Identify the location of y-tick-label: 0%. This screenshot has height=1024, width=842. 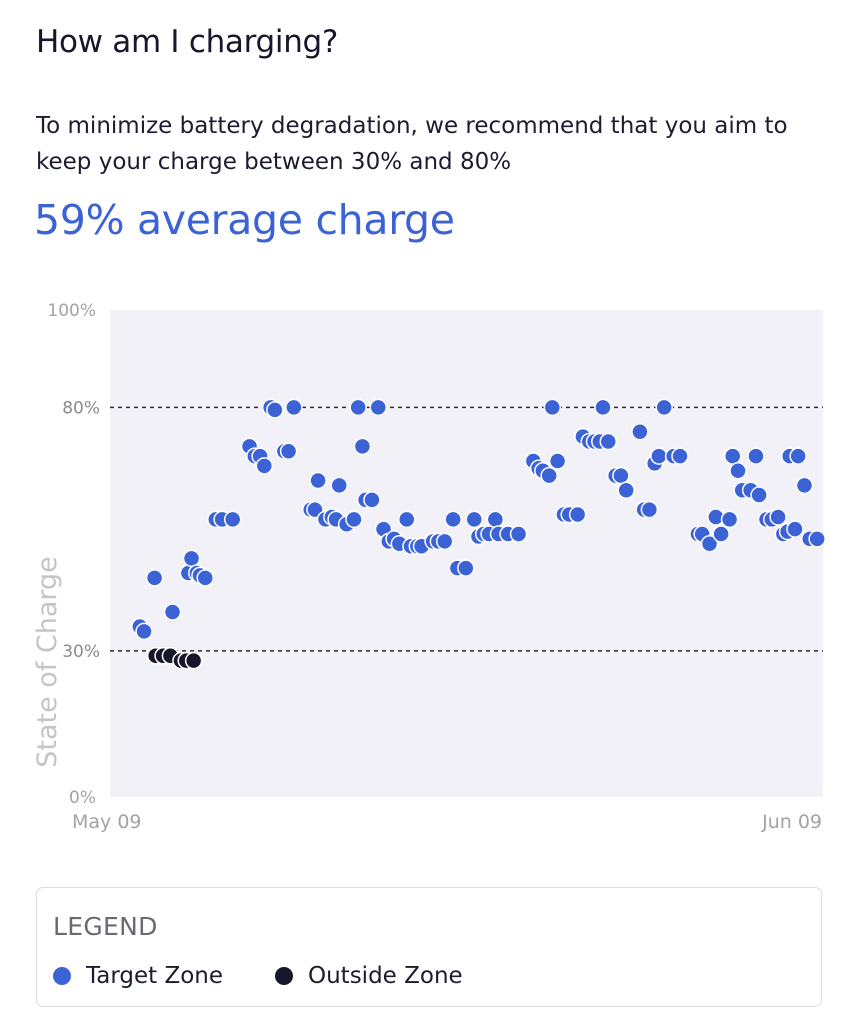
(82, 798).